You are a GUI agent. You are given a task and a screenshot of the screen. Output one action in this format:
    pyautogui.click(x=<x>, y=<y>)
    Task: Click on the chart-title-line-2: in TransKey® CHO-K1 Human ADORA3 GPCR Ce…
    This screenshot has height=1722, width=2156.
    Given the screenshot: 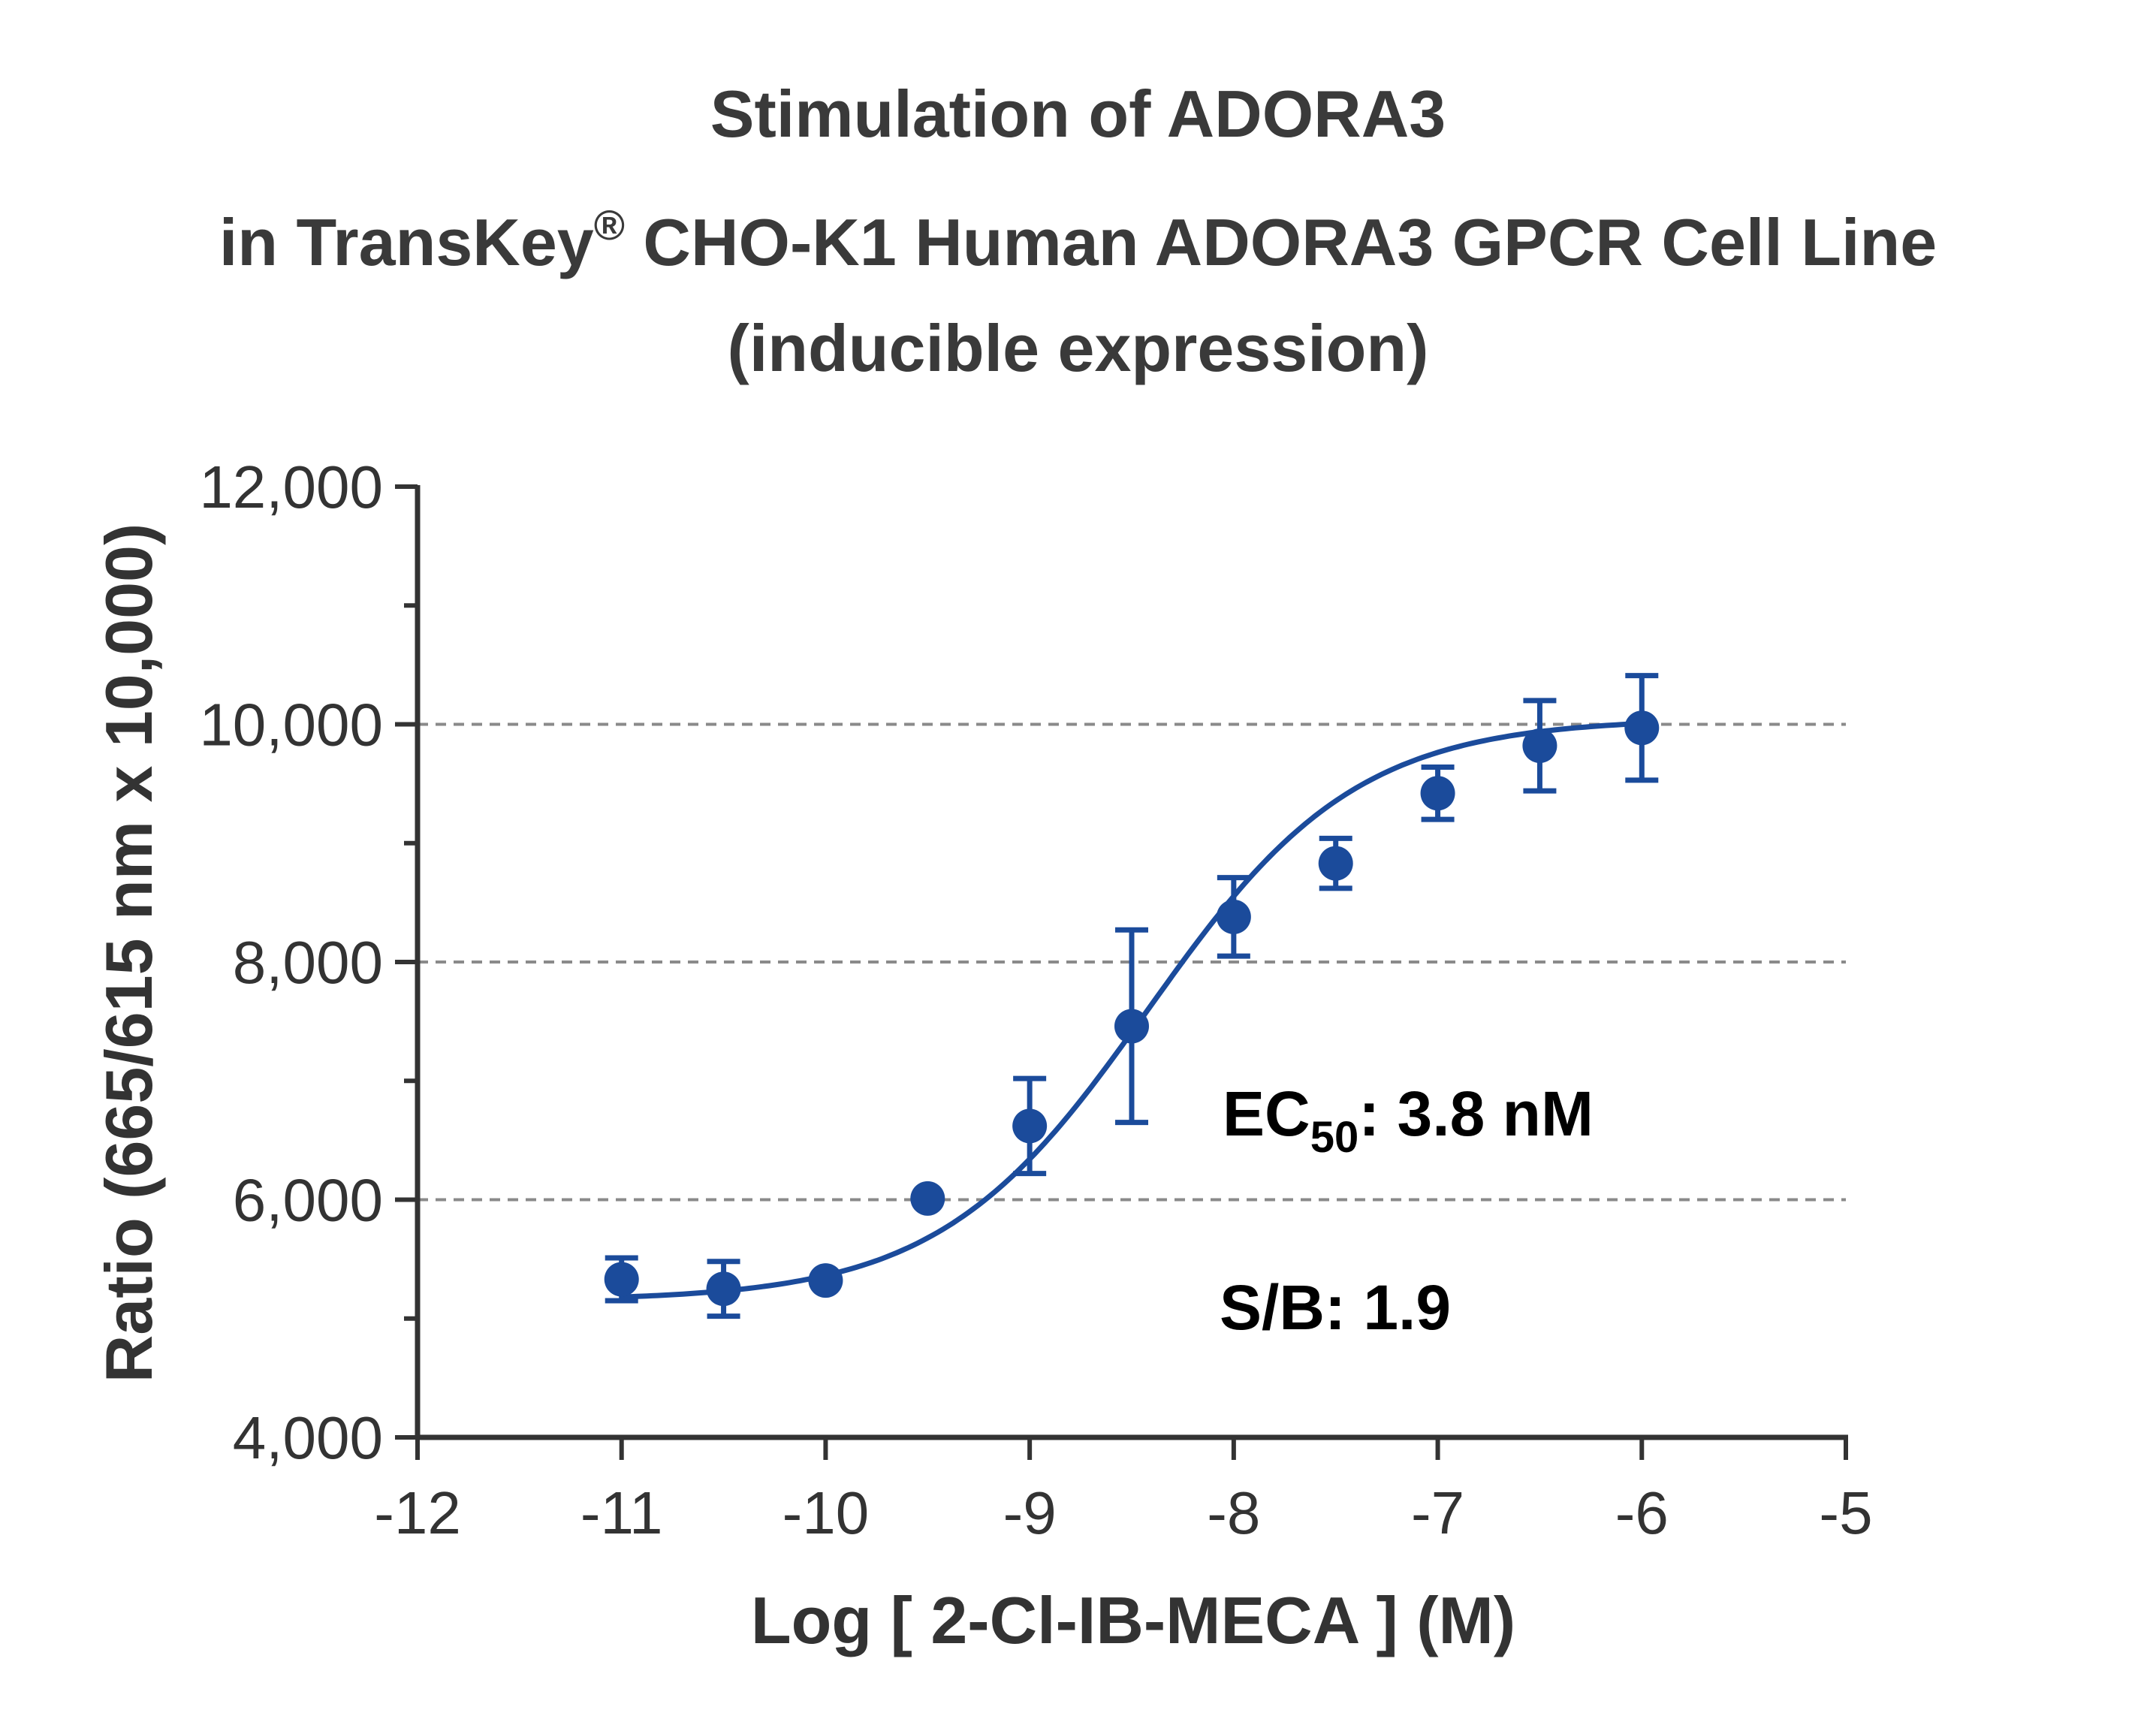 What is the action you would take?
    pyautogui.click(x=1078, y=240)
    